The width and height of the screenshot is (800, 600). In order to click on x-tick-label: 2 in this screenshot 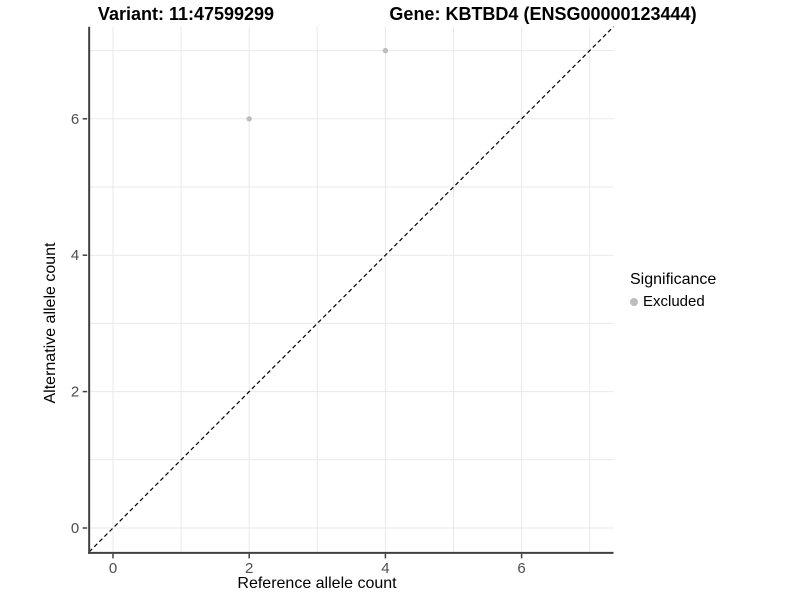, I will do `click(249, 568)`.